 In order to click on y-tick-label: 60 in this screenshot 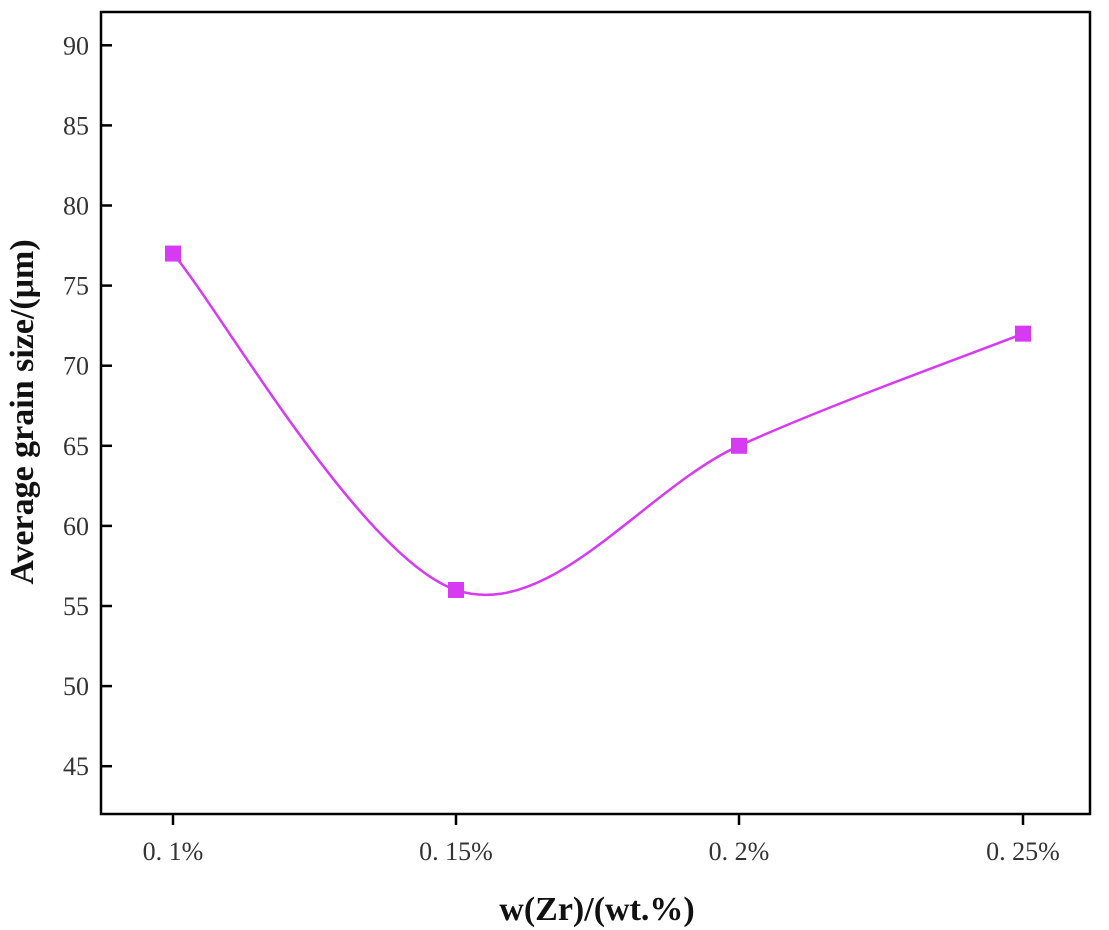, I will do `click(76, 526)`.